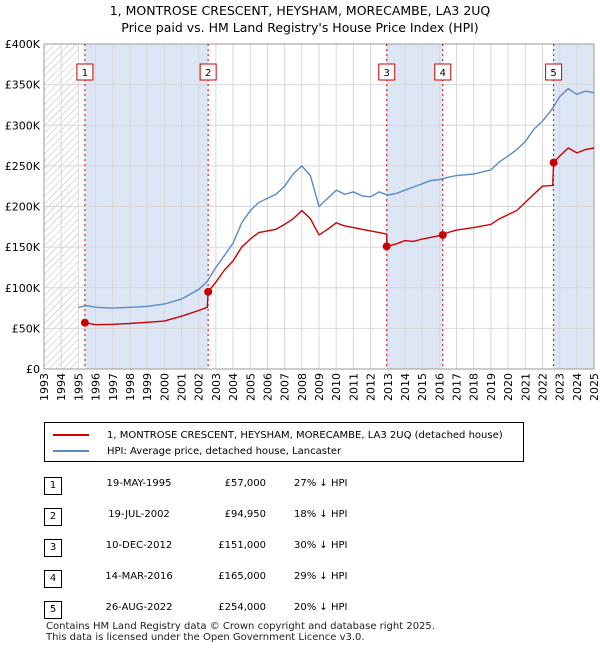  I want to click on x-tick-label: 2008, so click(302, 387).